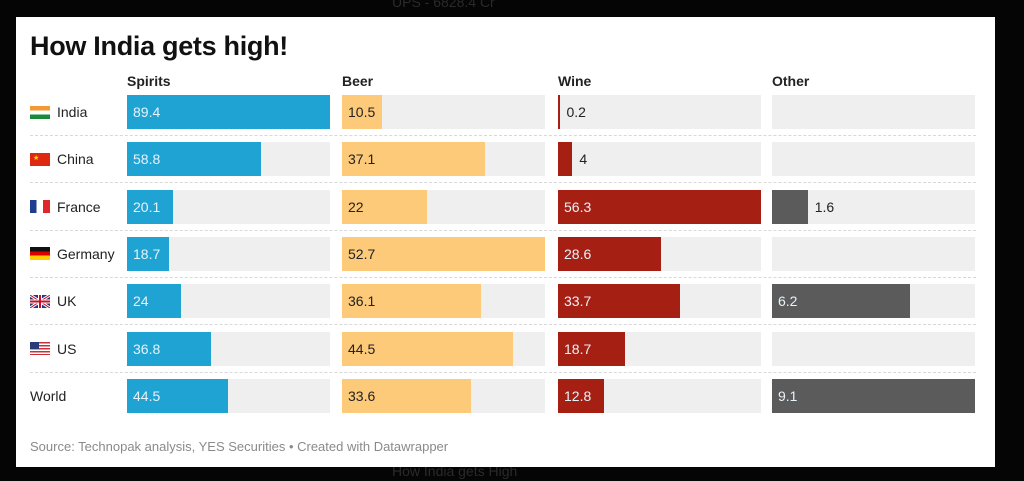 The image size is (1024, 481). Describe the element at coordinates (75, 159) in the screenshot. I see `country-name: China` at that location.